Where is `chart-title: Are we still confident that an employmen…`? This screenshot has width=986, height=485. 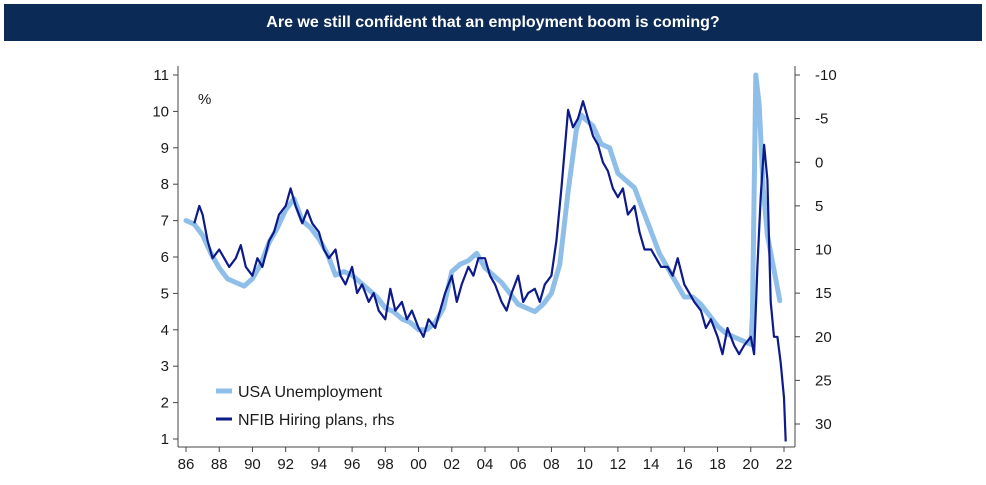
chart-title: Are we still confident that an employmen… is located at coordinates (493, 22).